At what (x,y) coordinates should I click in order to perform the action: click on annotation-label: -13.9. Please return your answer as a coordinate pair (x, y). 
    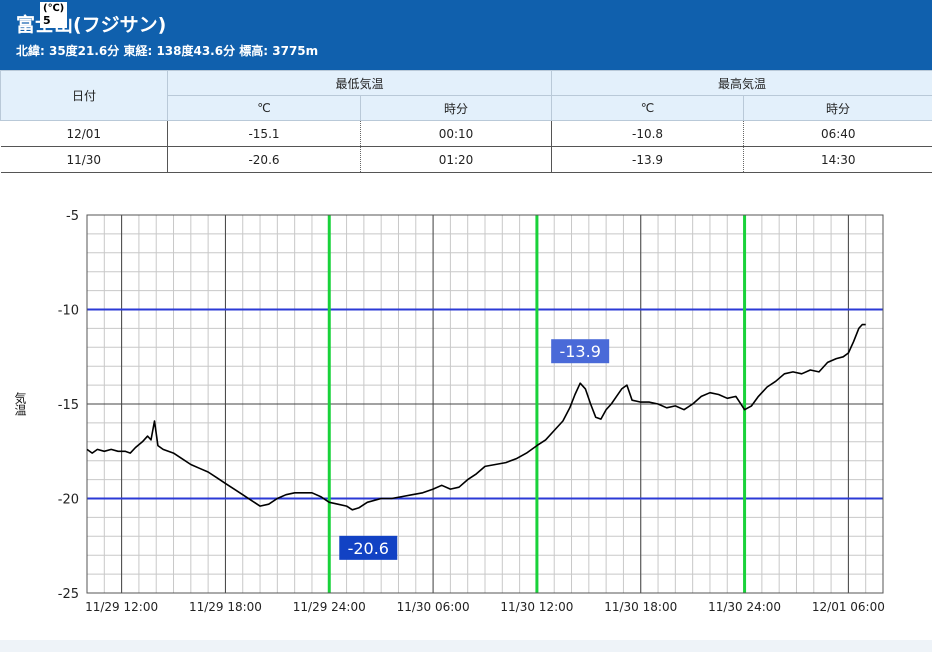
    Looking at the image, I should click on (579, 351).